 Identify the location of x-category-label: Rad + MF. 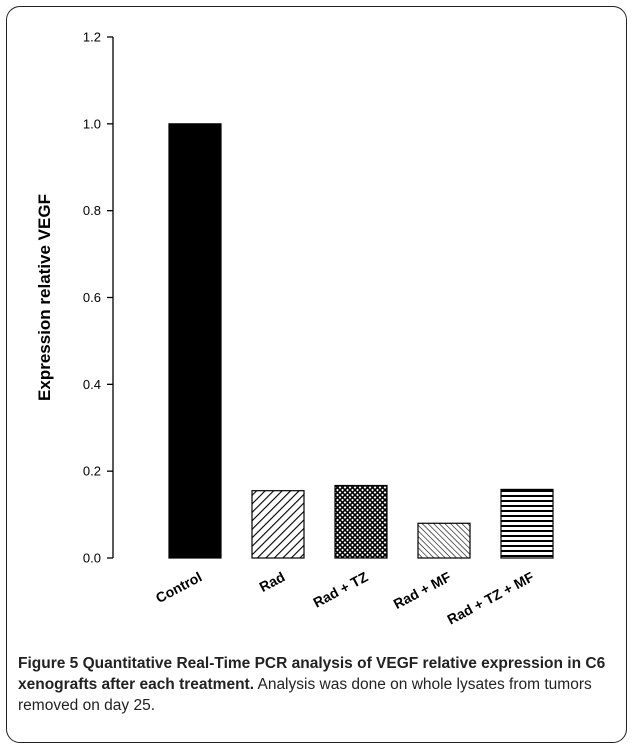
(422, 590).